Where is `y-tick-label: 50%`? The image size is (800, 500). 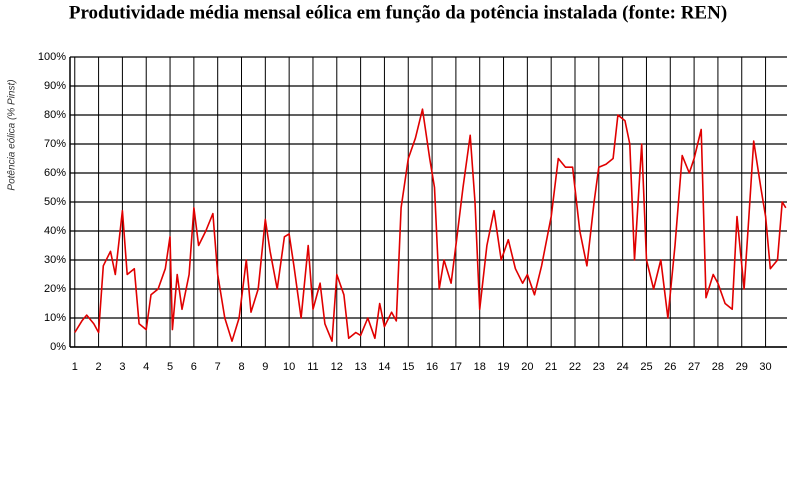 y-tick-label: 50% is located at coordinates (55, 202).